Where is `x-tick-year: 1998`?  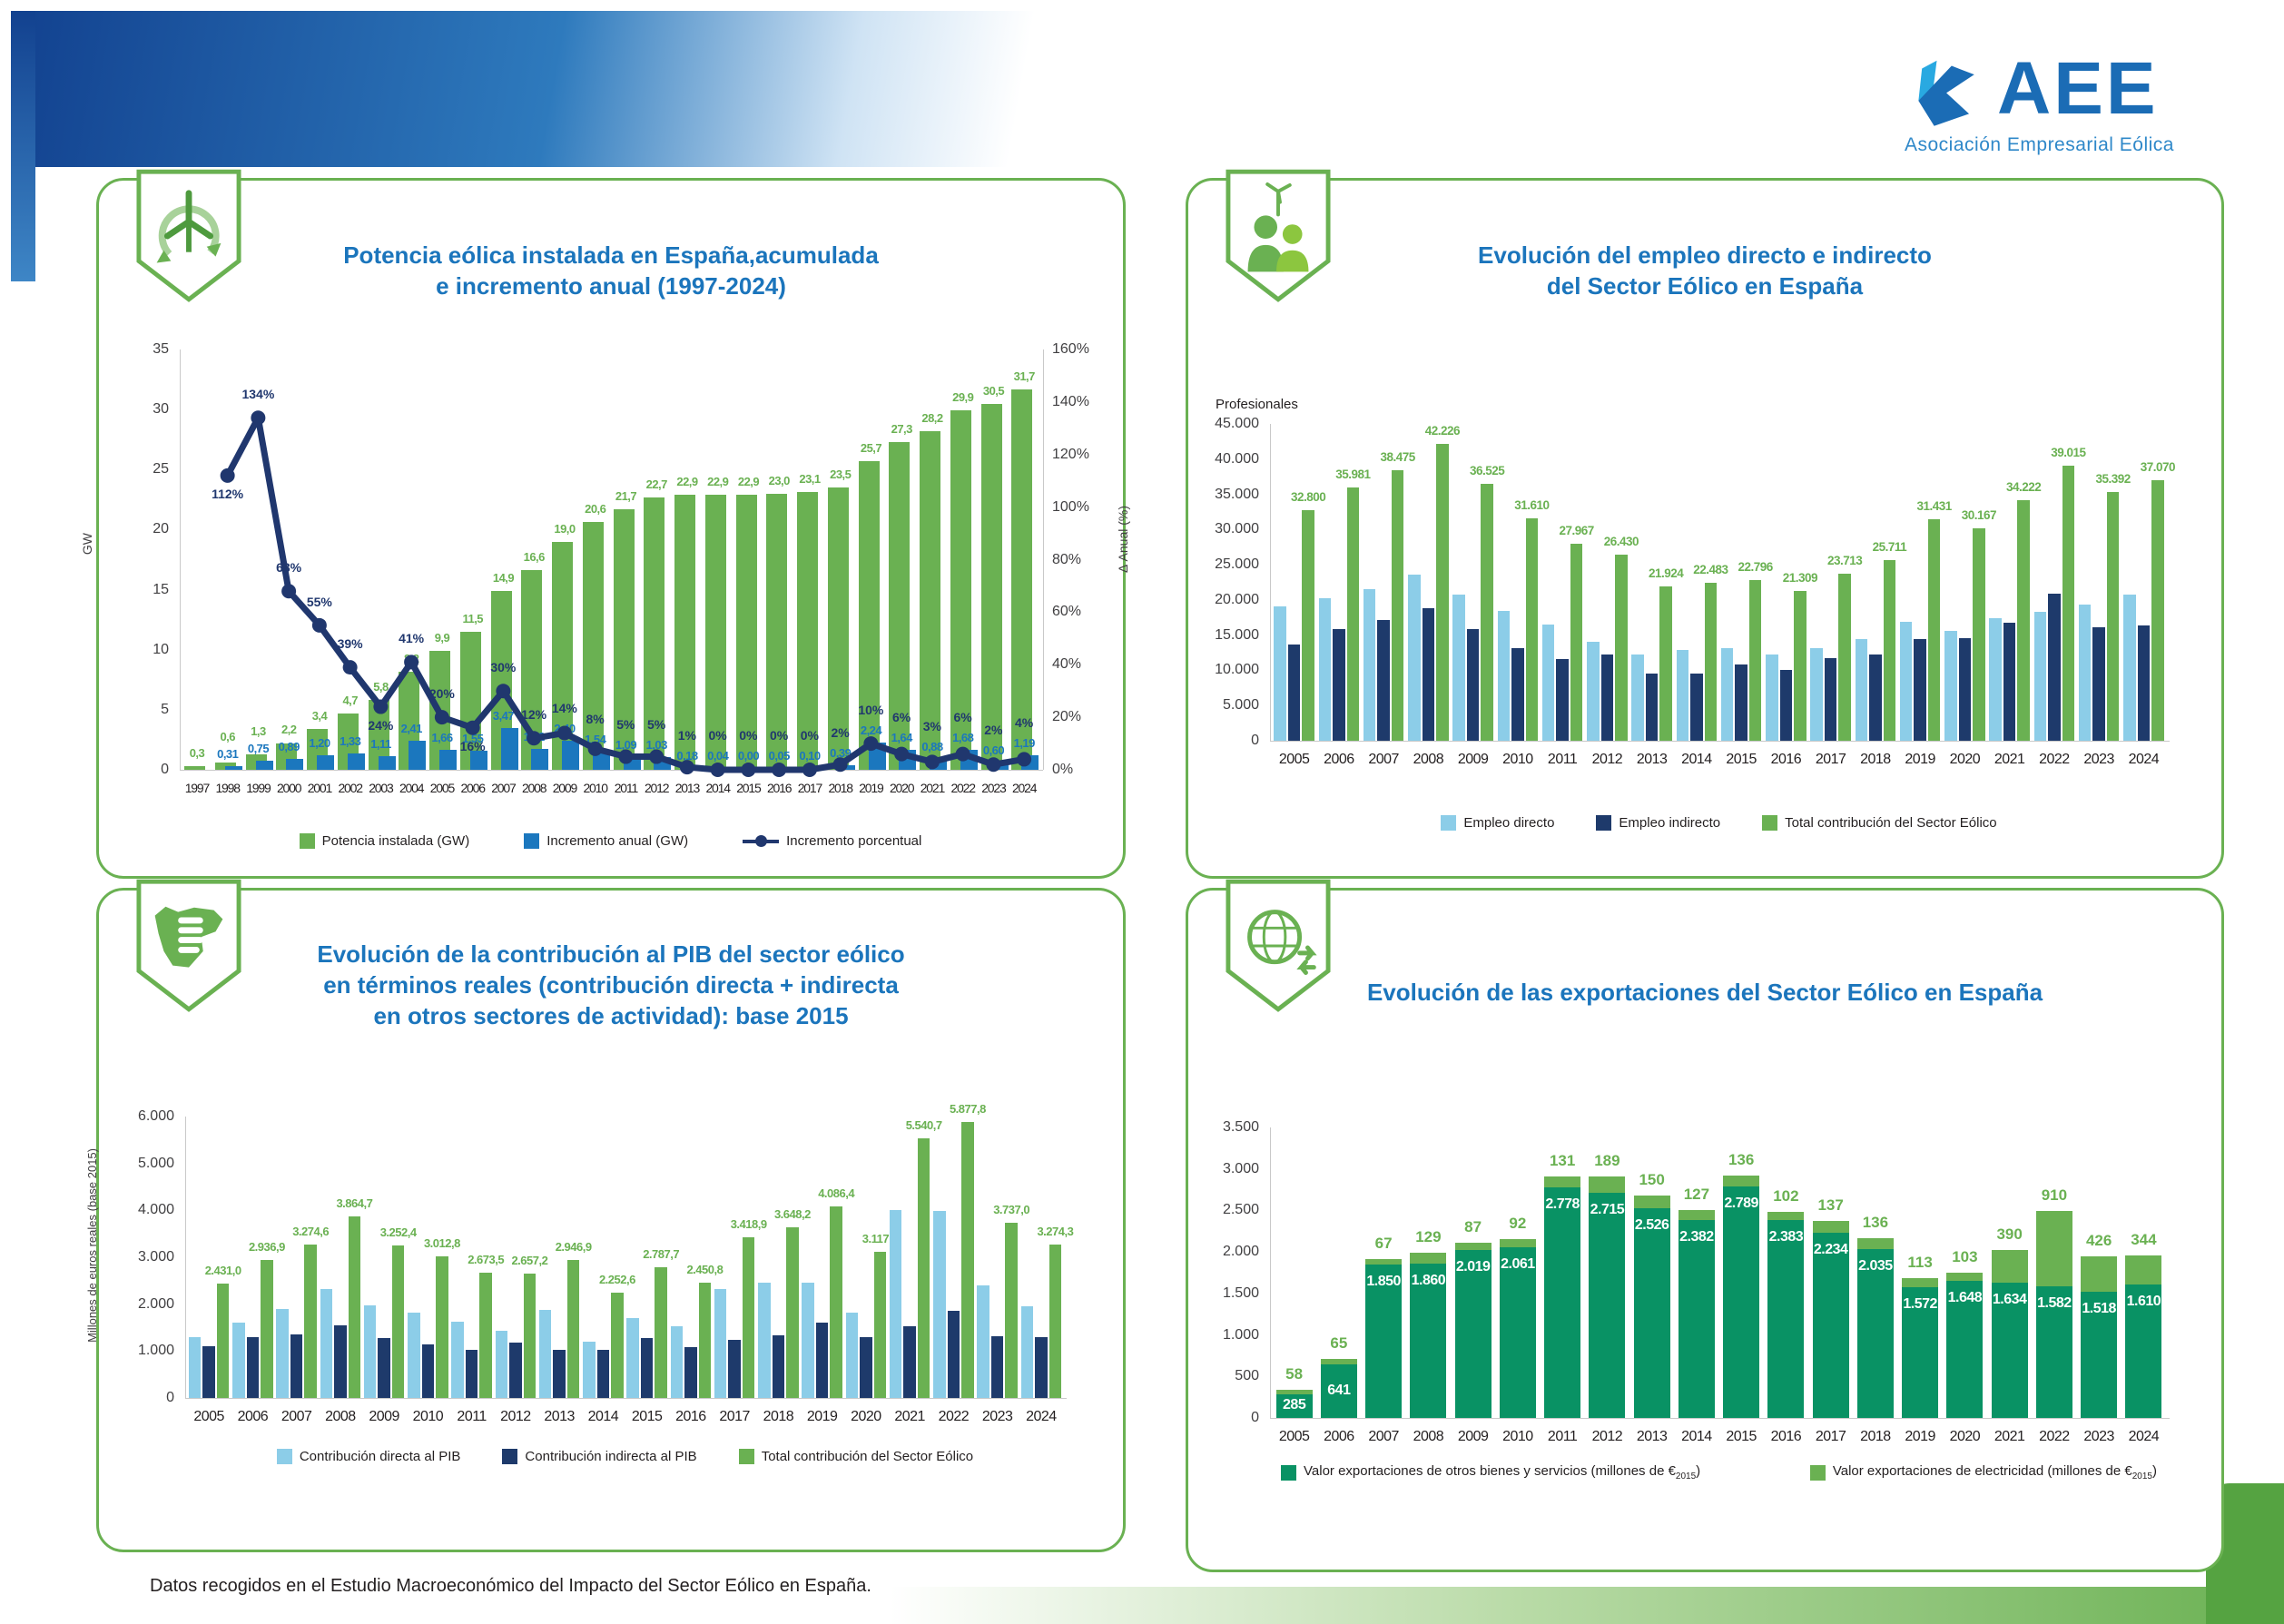
x-tick-year: 1998 is located at coordinates (228, 788).